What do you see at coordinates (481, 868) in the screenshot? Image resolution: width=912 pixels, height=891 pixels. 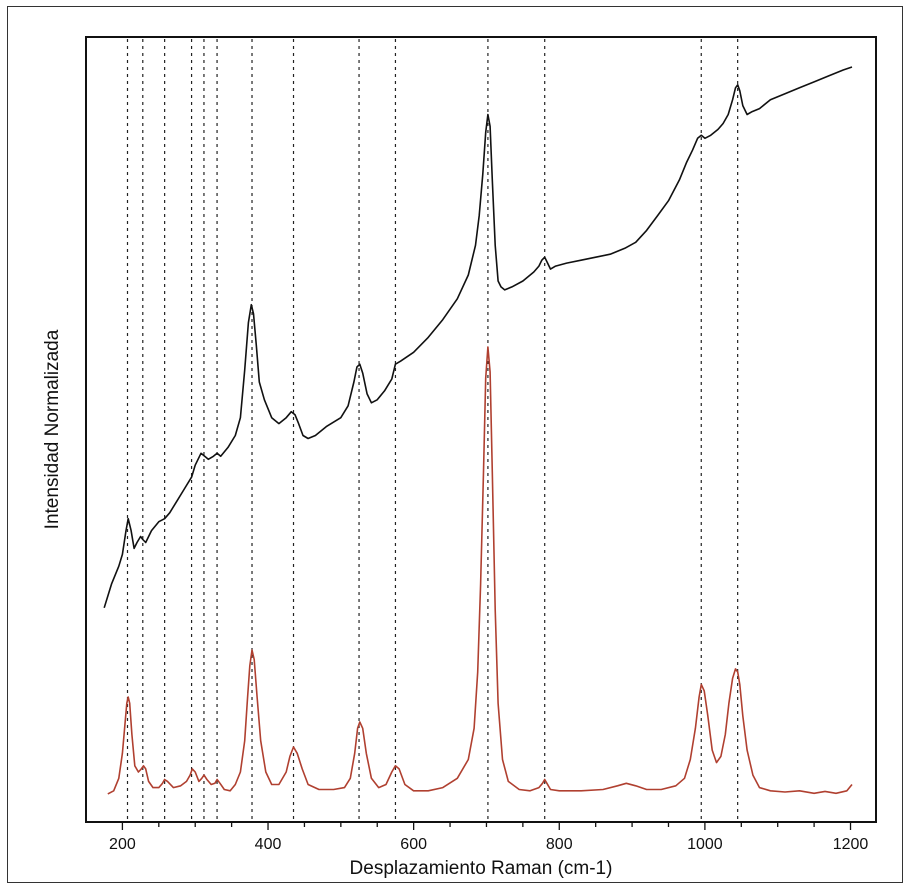 I see `x-axis-label: Desplazamiento Raman (cm-1)` at bounding box center [481, 868].